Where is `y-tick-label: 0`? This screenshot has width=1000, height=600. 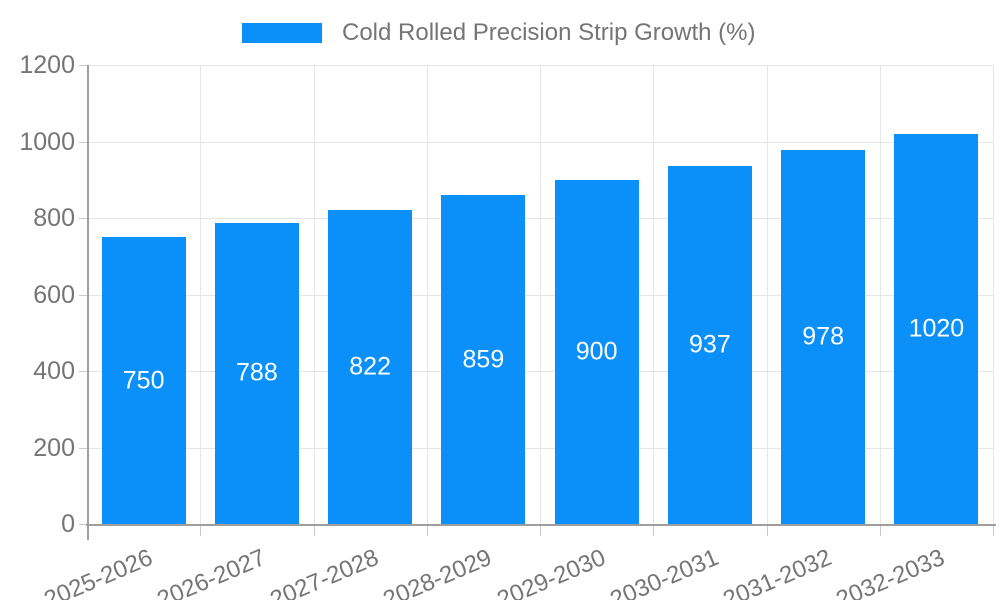 y-tick-label: 0 is located at coordinates (68, 524).